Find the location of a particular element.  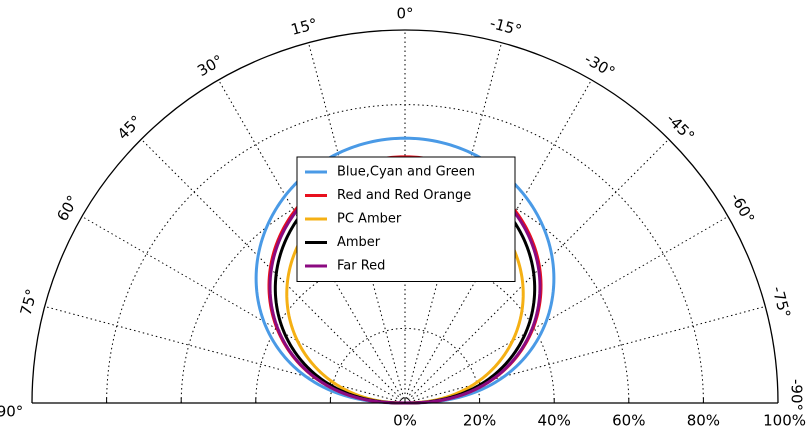

angle-tick-label: -45° is located at coordinates (680, 127).